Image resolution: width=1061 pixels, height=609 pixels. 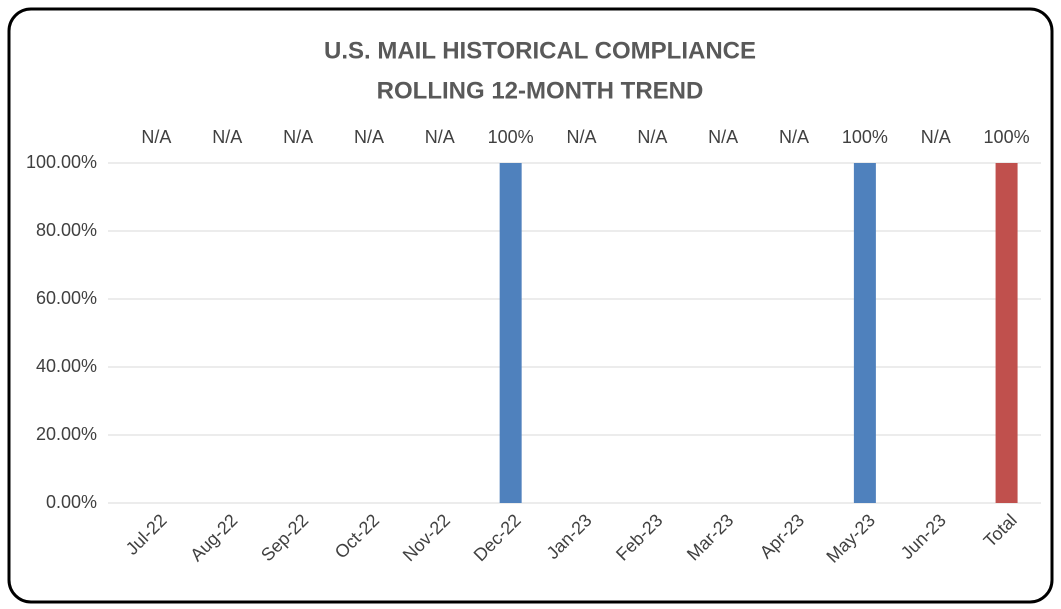 What do you see at coordinates (540, 50) in the screenshot?
I see `chart-title: U.S. MAIL HISTORICAL COMPLIANCE` at bounding box center [540, 50].